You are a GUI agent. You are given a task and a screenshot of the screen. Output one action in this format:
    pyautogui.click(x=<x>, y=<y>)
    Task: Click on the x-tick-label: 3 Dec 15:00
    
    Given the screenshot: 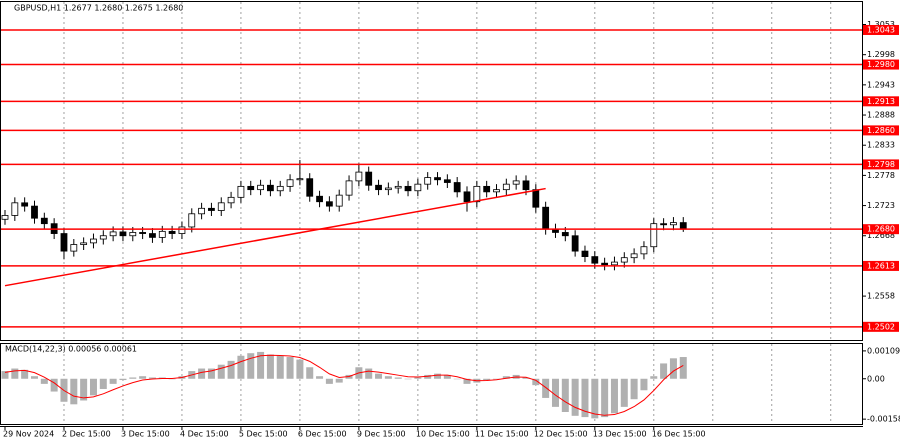 What is the action you would take?
    pyautogui.click(x=145, y=434)
    